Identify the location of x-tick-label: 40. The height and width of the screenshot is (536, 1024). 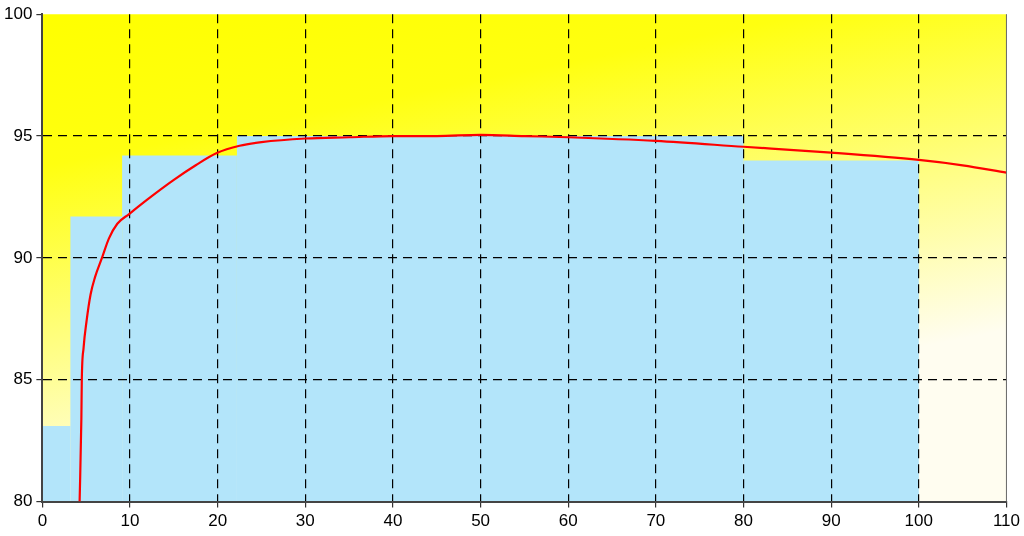
(393, 521).